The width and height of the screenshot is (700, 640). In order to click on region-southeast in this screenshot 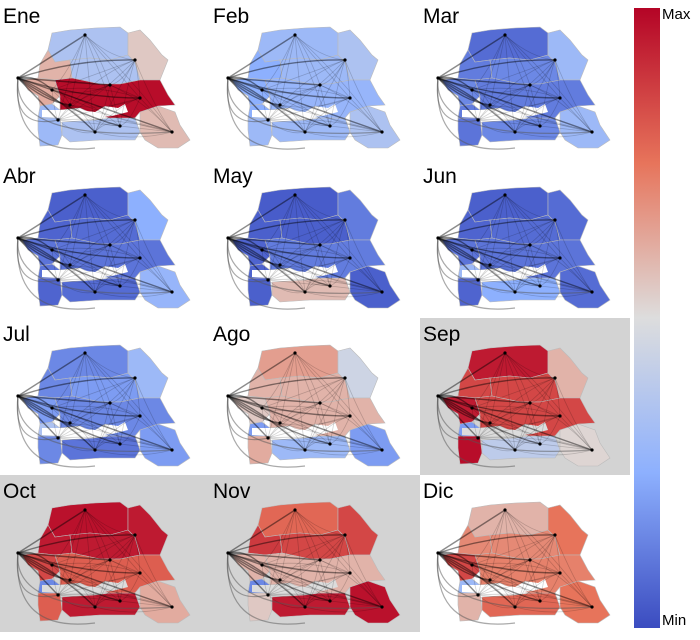, I will do `click(585, 287)`.